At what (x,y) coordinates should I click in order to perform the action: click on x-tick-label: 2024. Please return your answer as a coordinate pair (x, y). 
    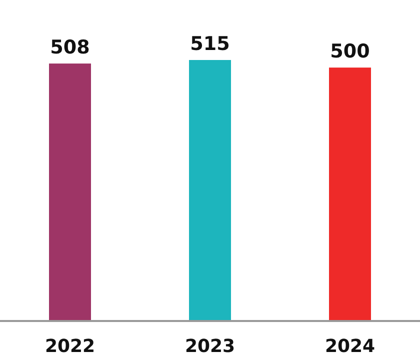
    Looking at the image, I should click on (350, 346).